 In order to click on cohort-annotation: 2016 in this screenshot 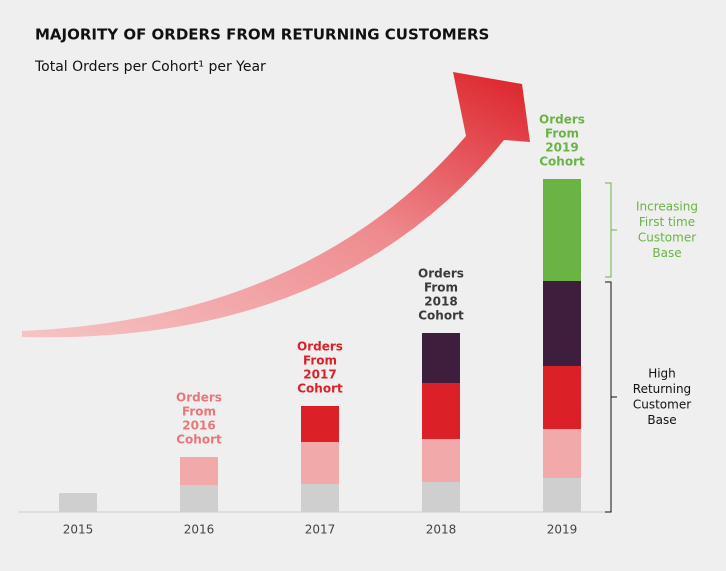, I will do `click(198, 426)`.